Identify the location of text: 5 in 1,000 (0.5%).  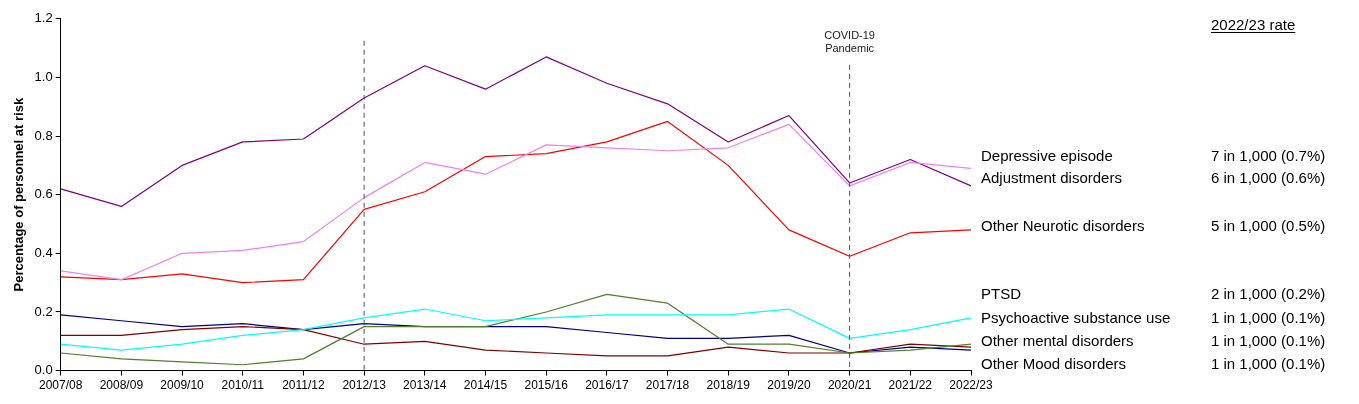
(1268, 226).